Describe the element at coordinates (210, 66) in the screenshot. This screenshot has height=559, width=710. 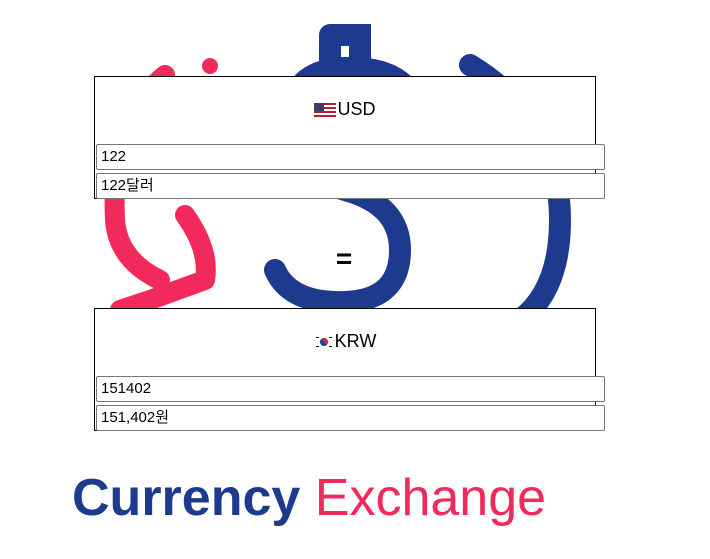
I see `pink-dot` at that location.